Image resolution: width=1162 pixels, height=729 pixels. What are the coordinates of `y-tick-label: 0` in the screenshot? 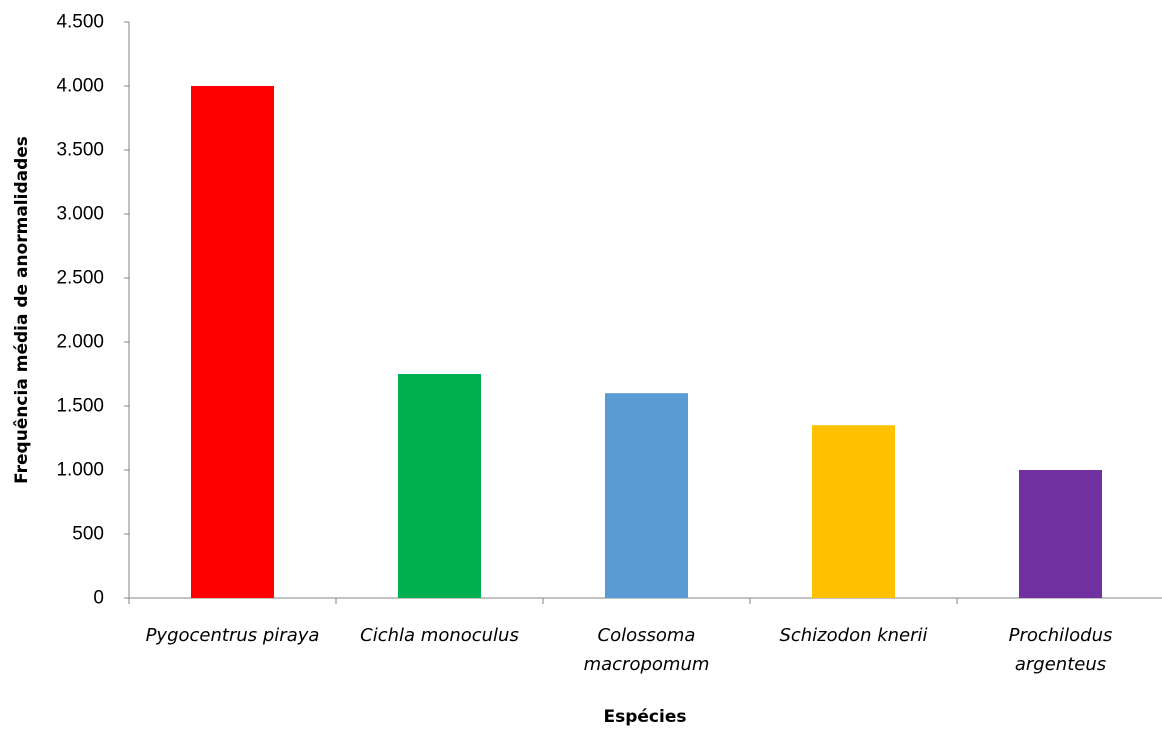 It's located at (98, 598).